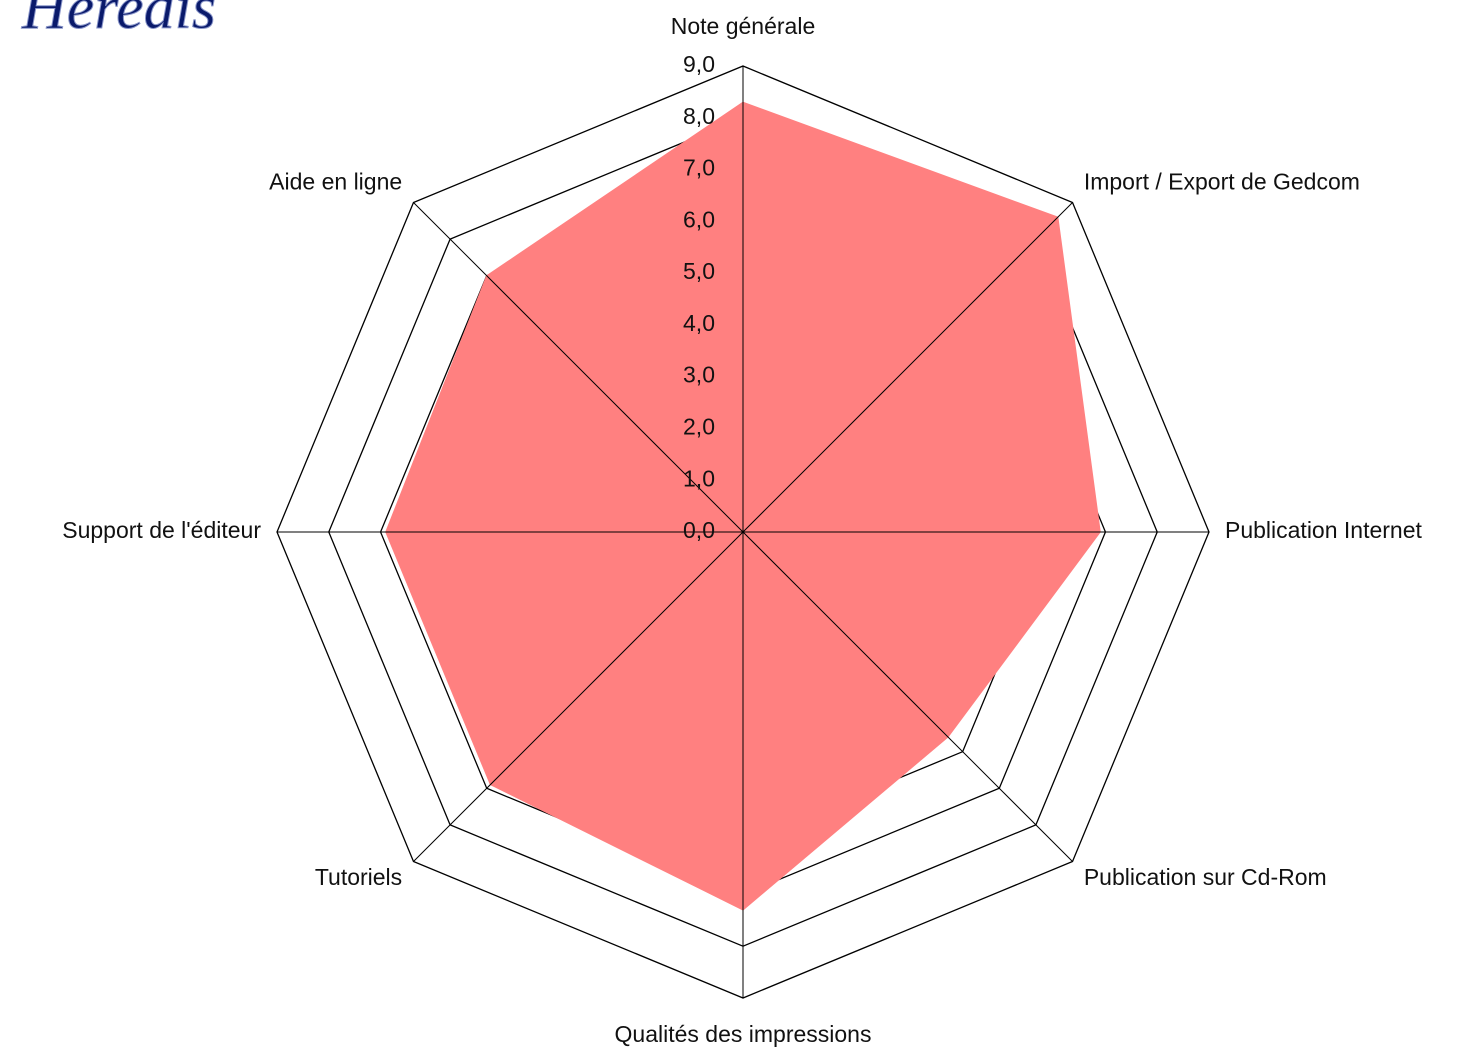 The height and width of the screenshot is (1052, 1473). Describe the element at coordinates (699, 116) in the screenshot. I see `tick-label: 8,0` at that location.